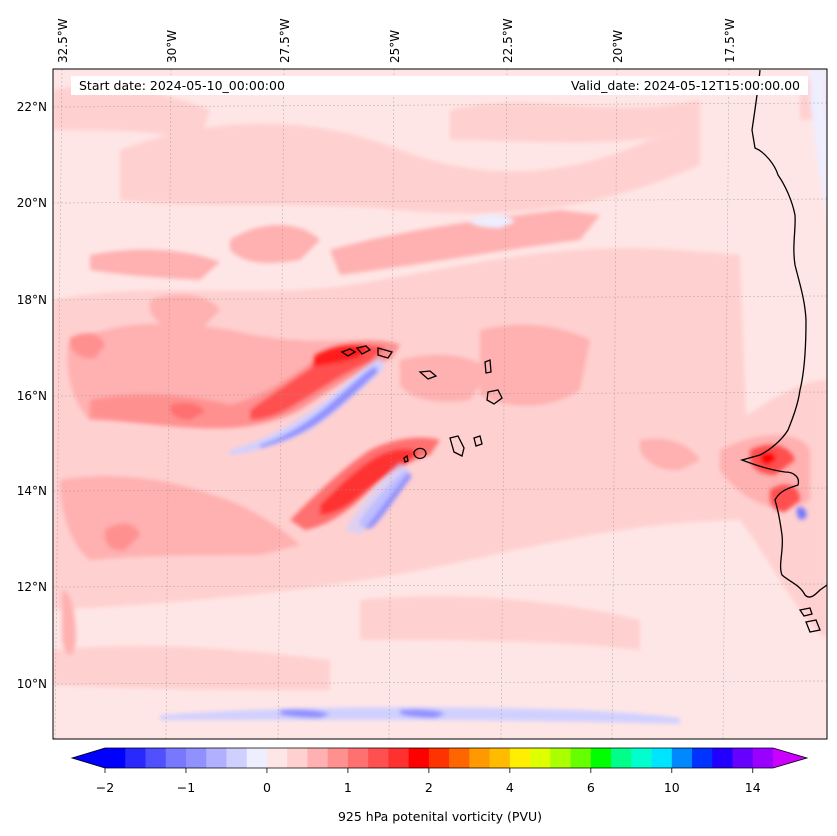 This screenshot has width=837, height=836. What do you see at coordinates (429, 787) in the screenshot?
I see `colorbar-tick-label: 2` at bounding box center [429, 787].